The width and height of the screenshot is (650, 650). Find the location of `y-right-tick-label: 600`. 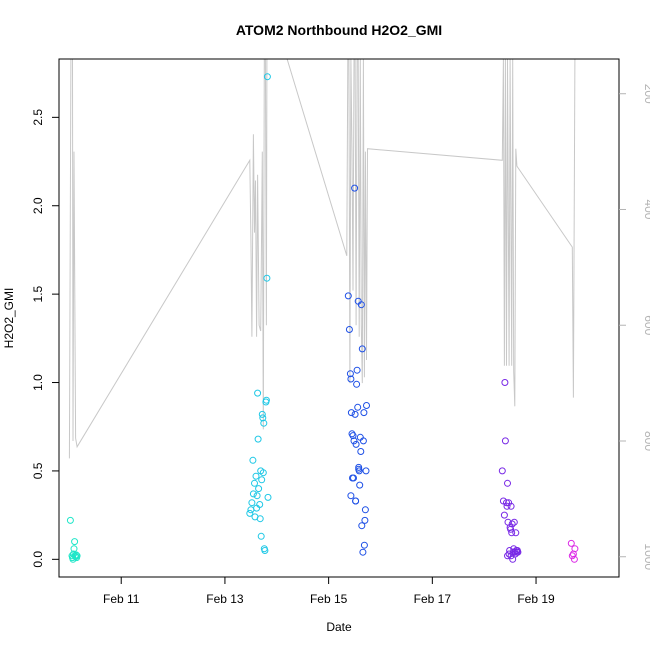

y-right-tick-label: 600 is located at coordinates (646, 325).